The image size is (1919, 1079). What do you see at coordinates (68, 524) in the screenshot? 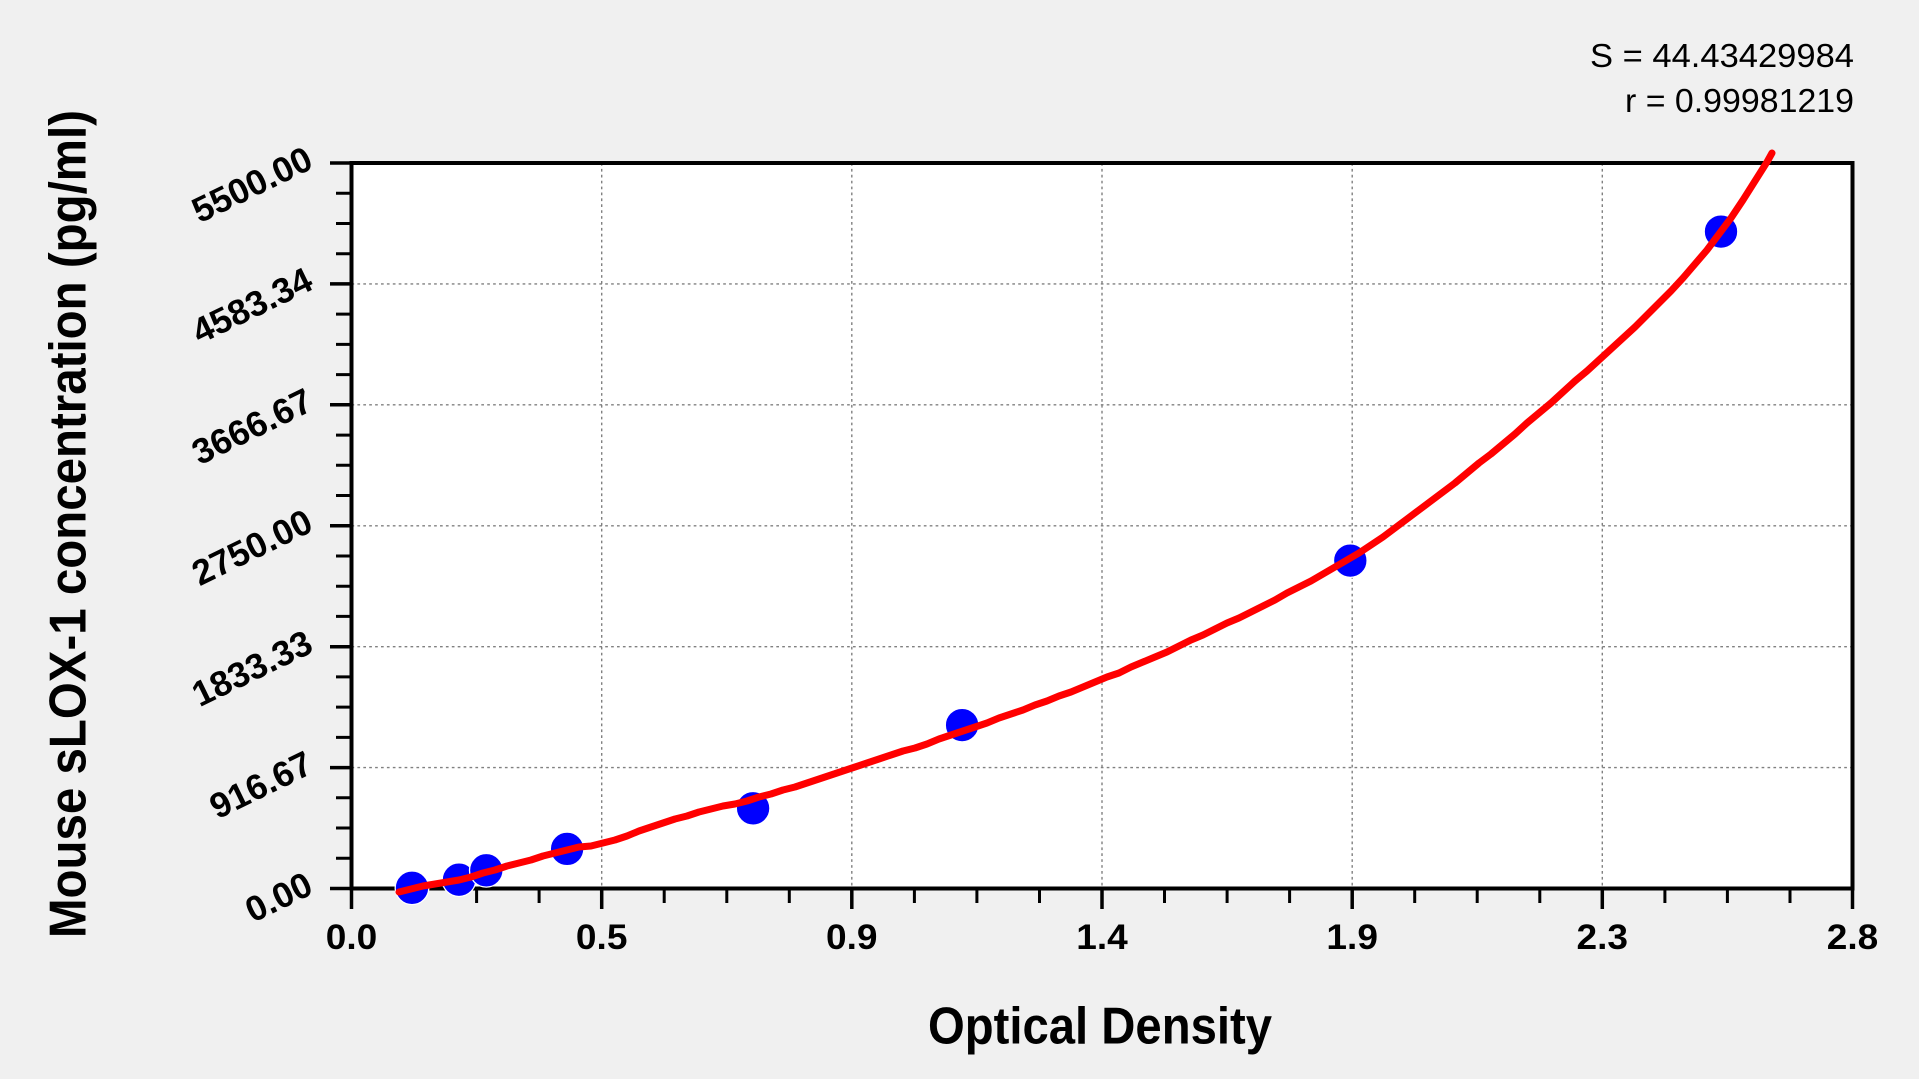
I see `svg-text:Mouse sLOX-1 concentration (pg: Mouse sLOX-1 concentration (pg/ml)` at bounding box center [68, 524].